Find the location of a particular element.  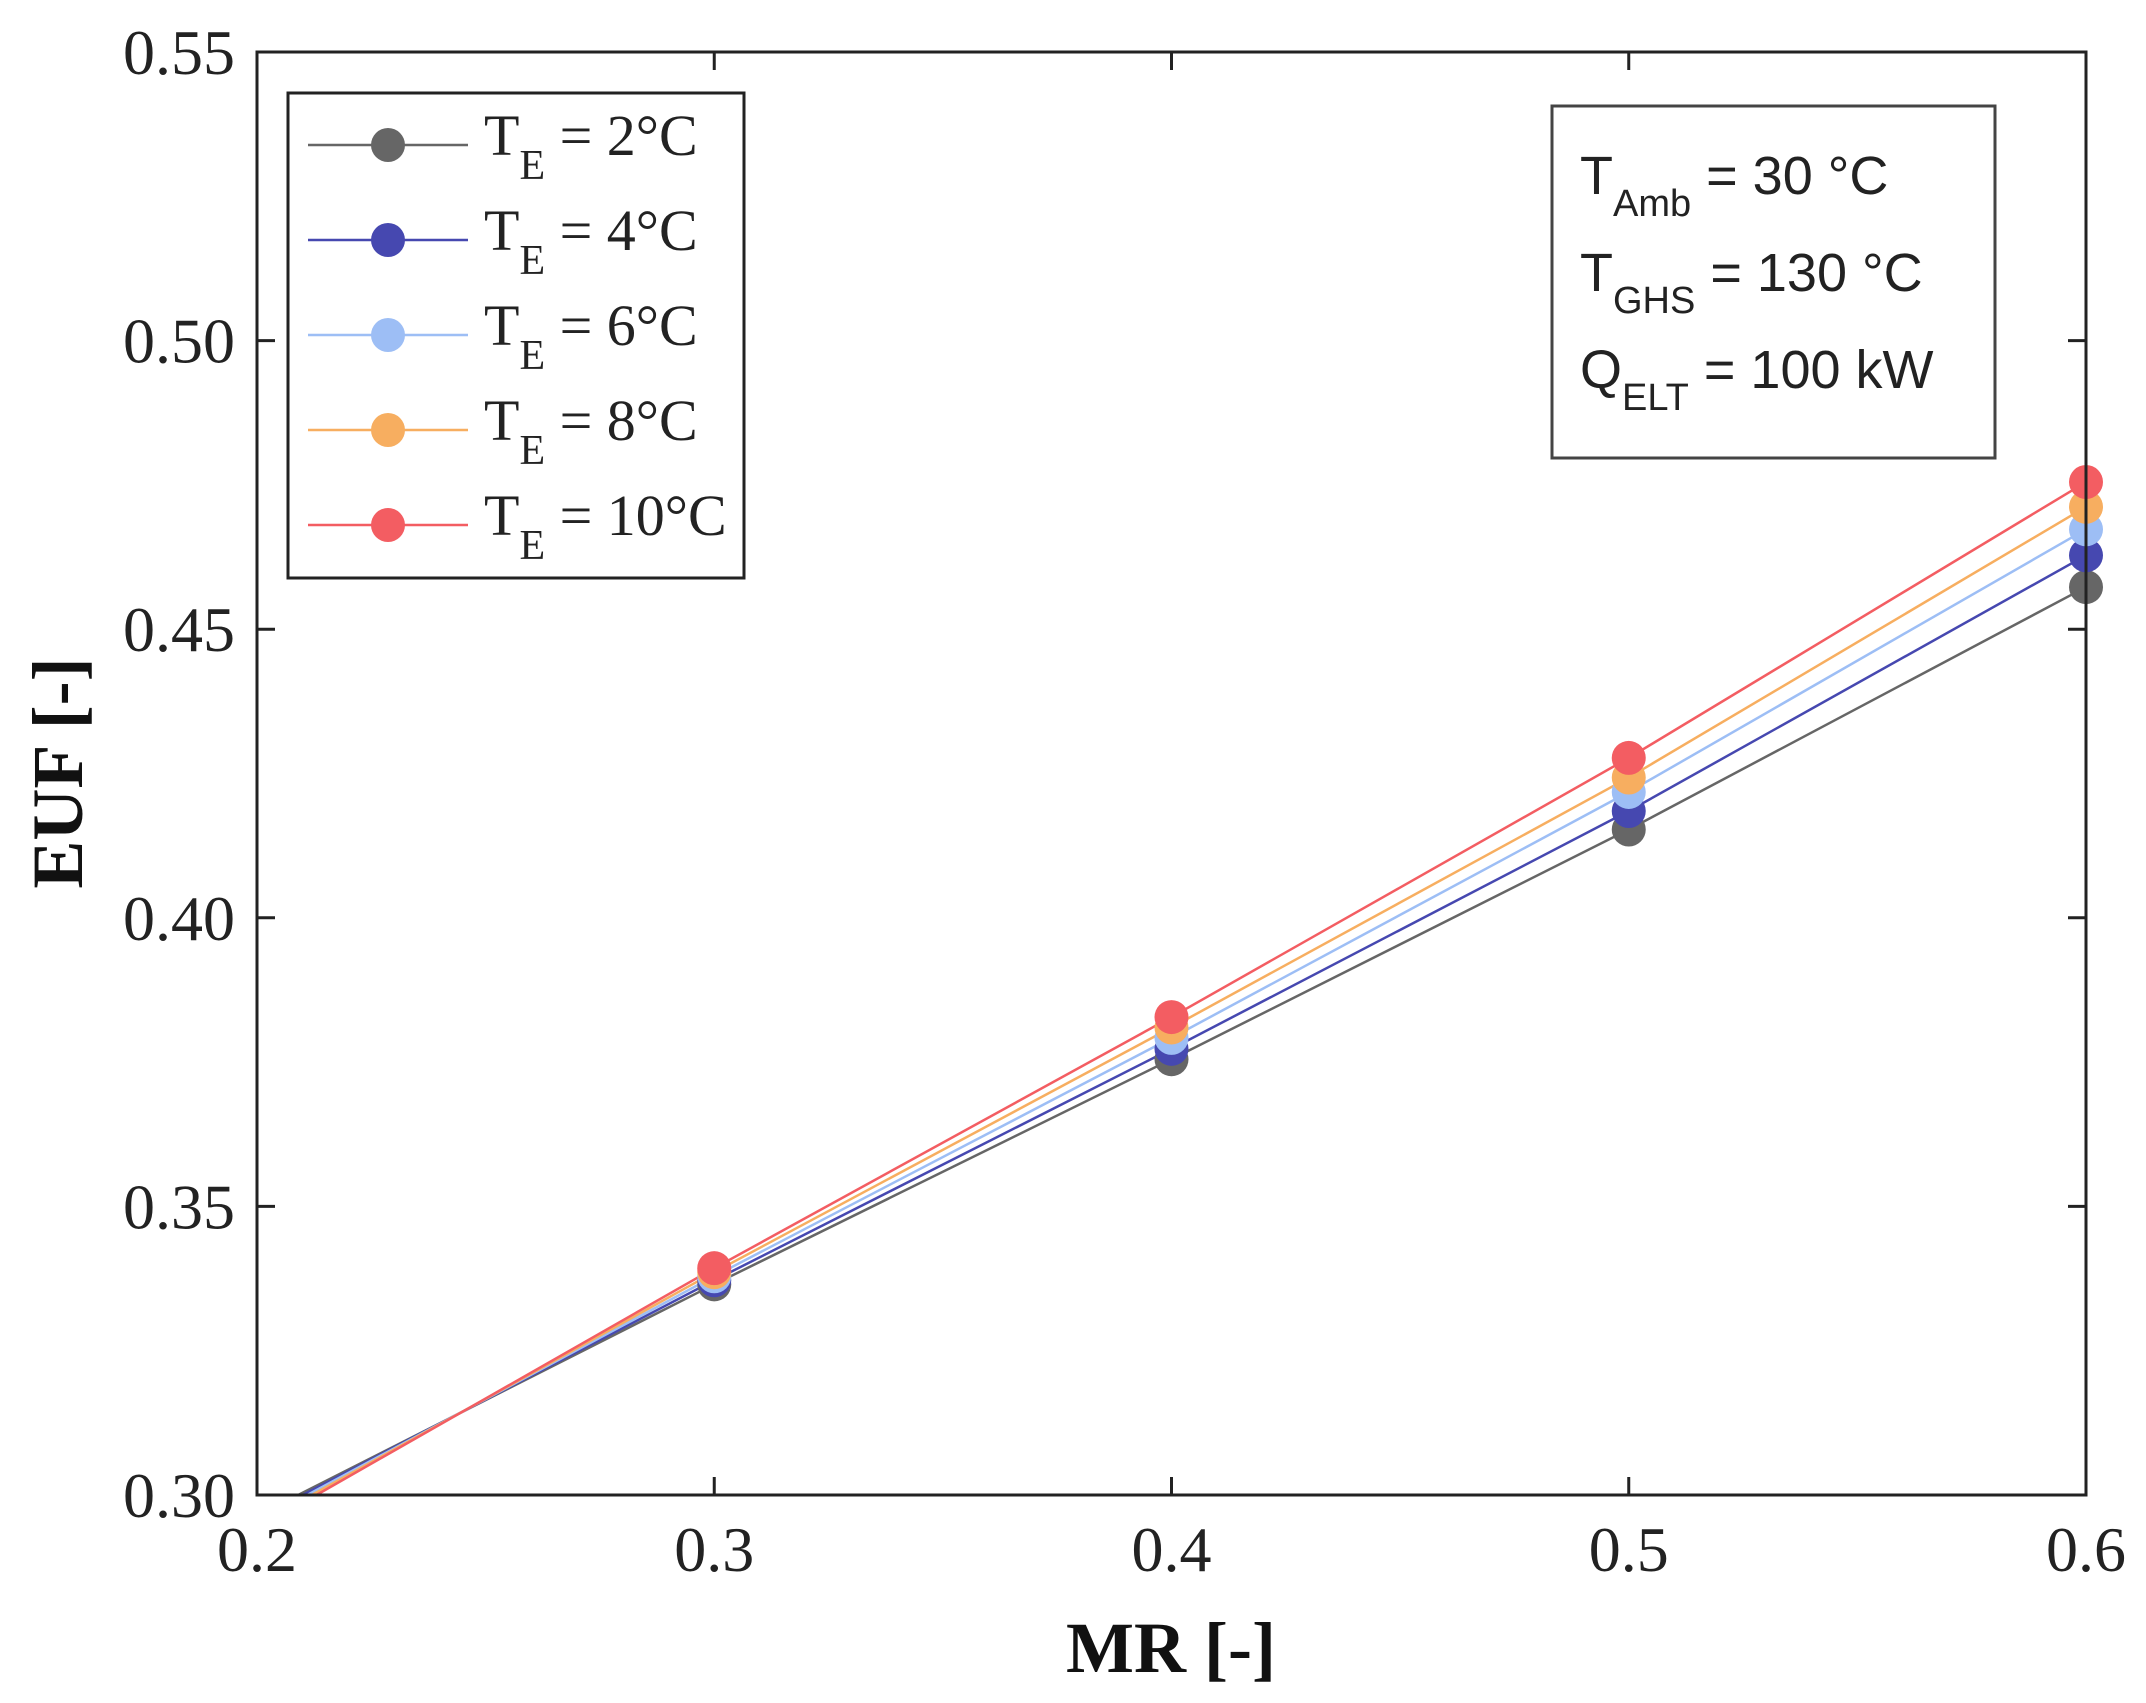

x-tick-label: 0.5 is located at coordinates (1629, 1549).